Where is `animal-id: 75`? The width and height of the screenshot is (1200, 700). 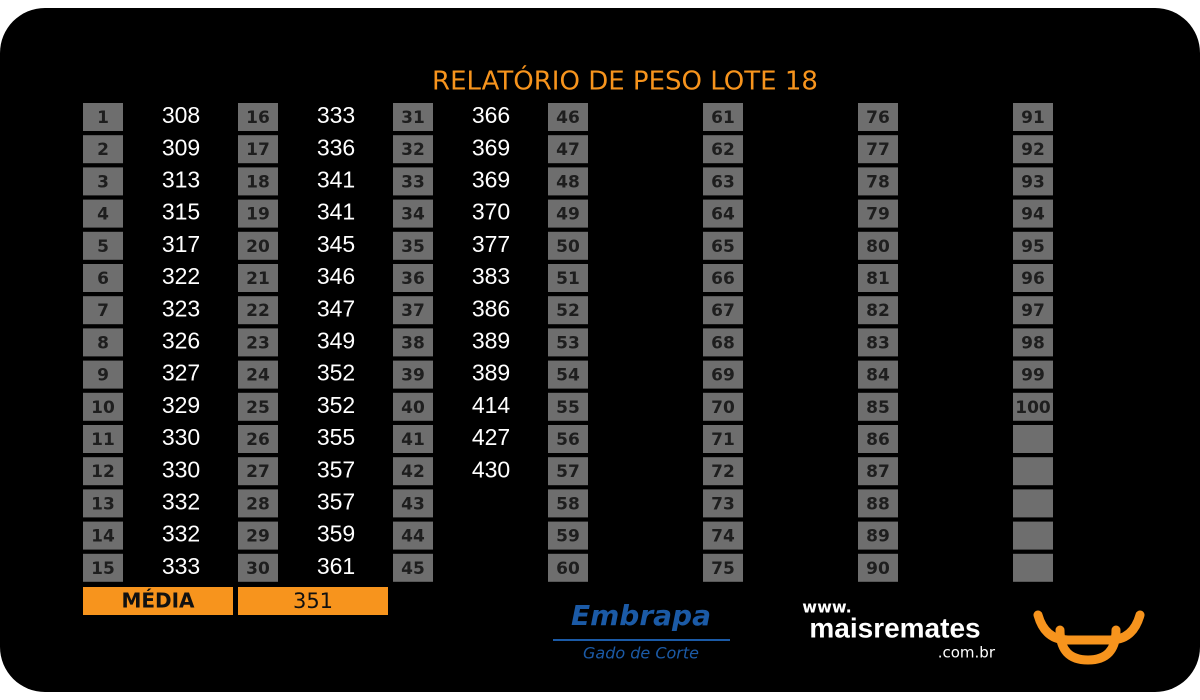
animal-id: 75 is located at coordinates (723, 569).